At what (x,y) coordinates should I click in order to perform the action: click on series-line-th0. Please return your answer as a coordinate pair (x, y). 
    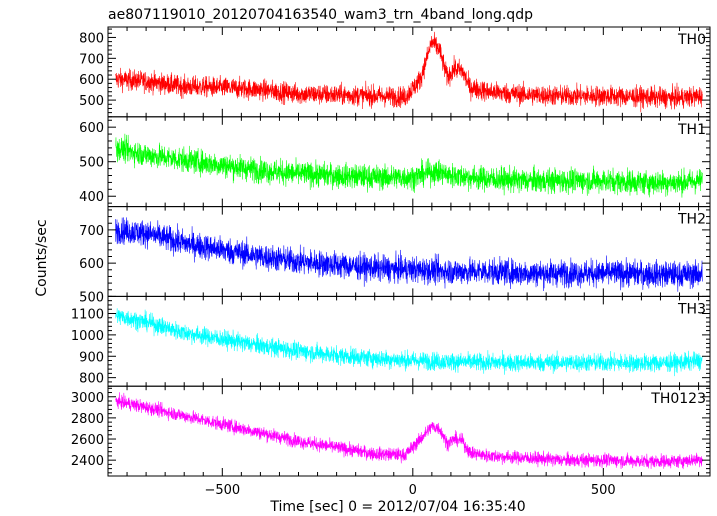
    Looking at the image, I should click on (409, 72).